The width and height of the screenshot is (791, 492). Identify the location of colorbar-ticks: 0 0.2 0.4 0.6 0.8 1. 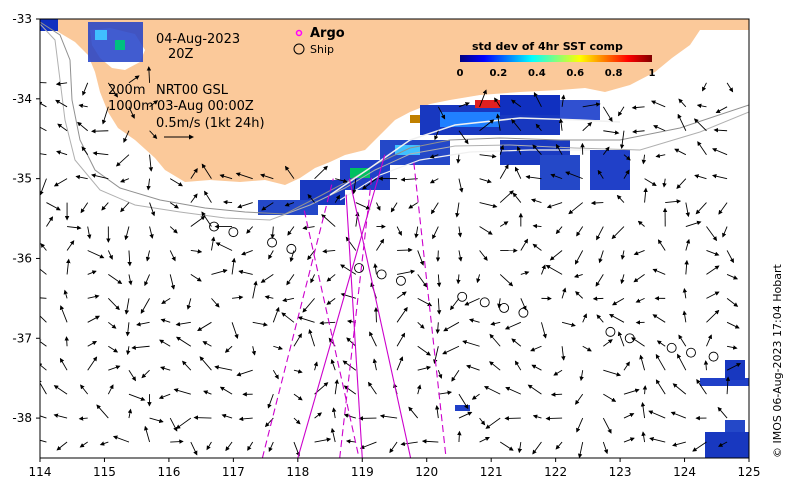
(556, 73).